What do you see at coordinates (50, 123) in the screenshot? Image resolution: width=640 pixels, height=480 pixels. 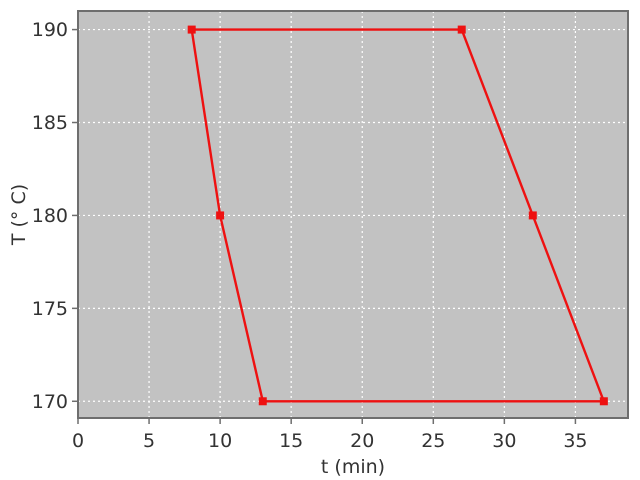 I see `y-tick-label: 185` at bounding box center [50, 123].